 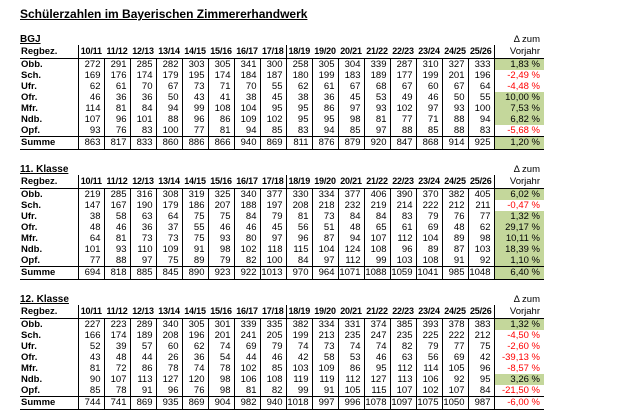 What do you see at coordinates (221, 52) in the screenshot?
I see `year-column-header: 15/16` at bounding box center [221, 52].